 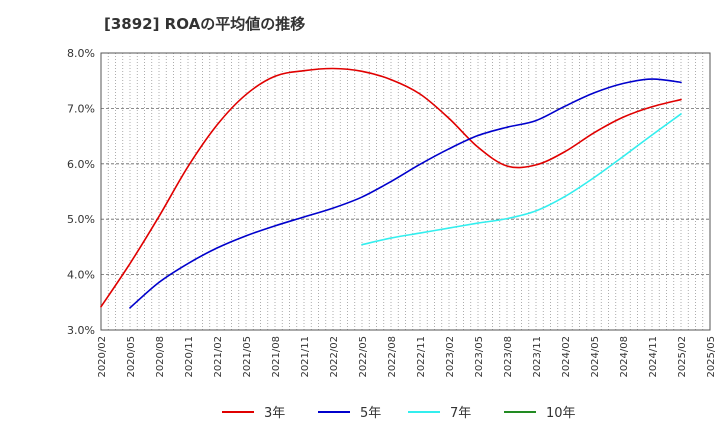 I want to click on x-tick-label: 2024/05, so click(x=595, y=357).